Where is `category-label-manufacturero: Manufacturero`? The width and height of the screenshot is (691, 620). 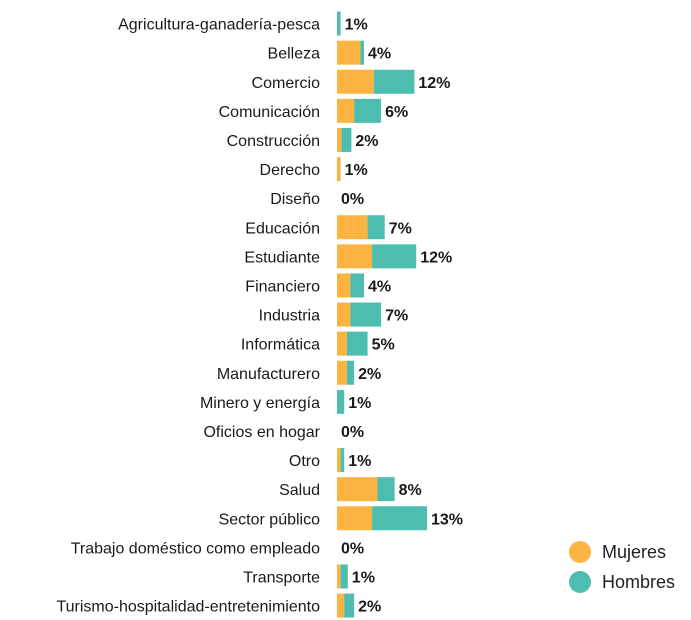 category-label-manufacturero: Manufacturero is located at coordinates (268, 374).